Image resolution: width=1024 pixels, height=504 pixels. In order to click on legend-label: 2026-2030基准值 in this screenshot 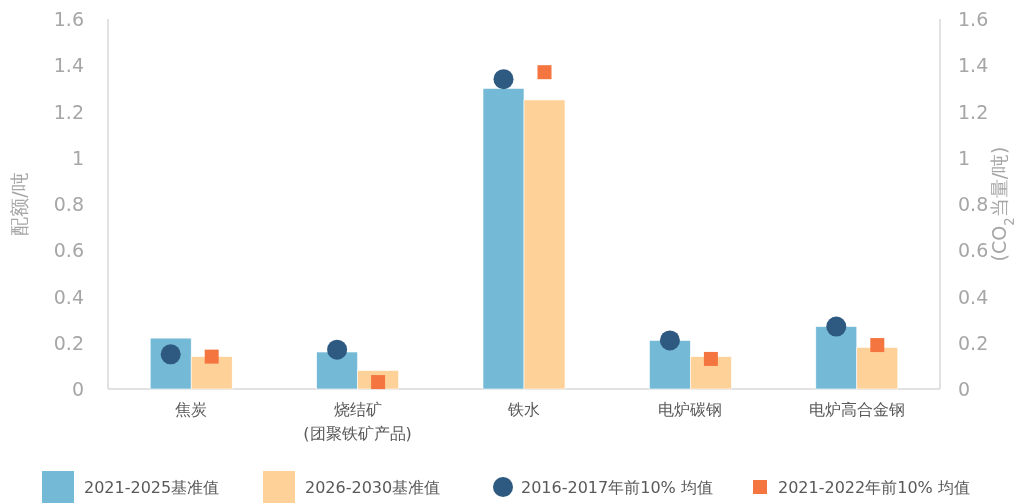, I will do `click(373, 487)`.